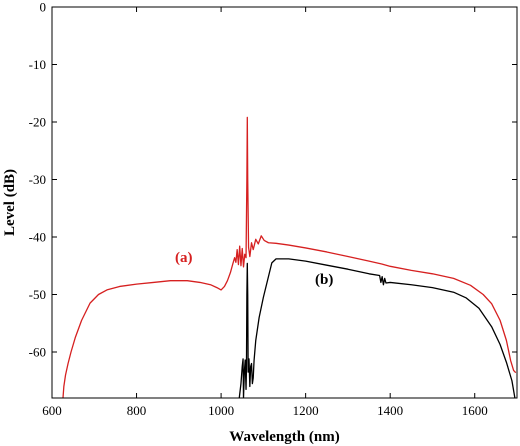 The width and height of the screenshot is (520, 446). I want to click on x-tick-label: 800, so click(137, 410).